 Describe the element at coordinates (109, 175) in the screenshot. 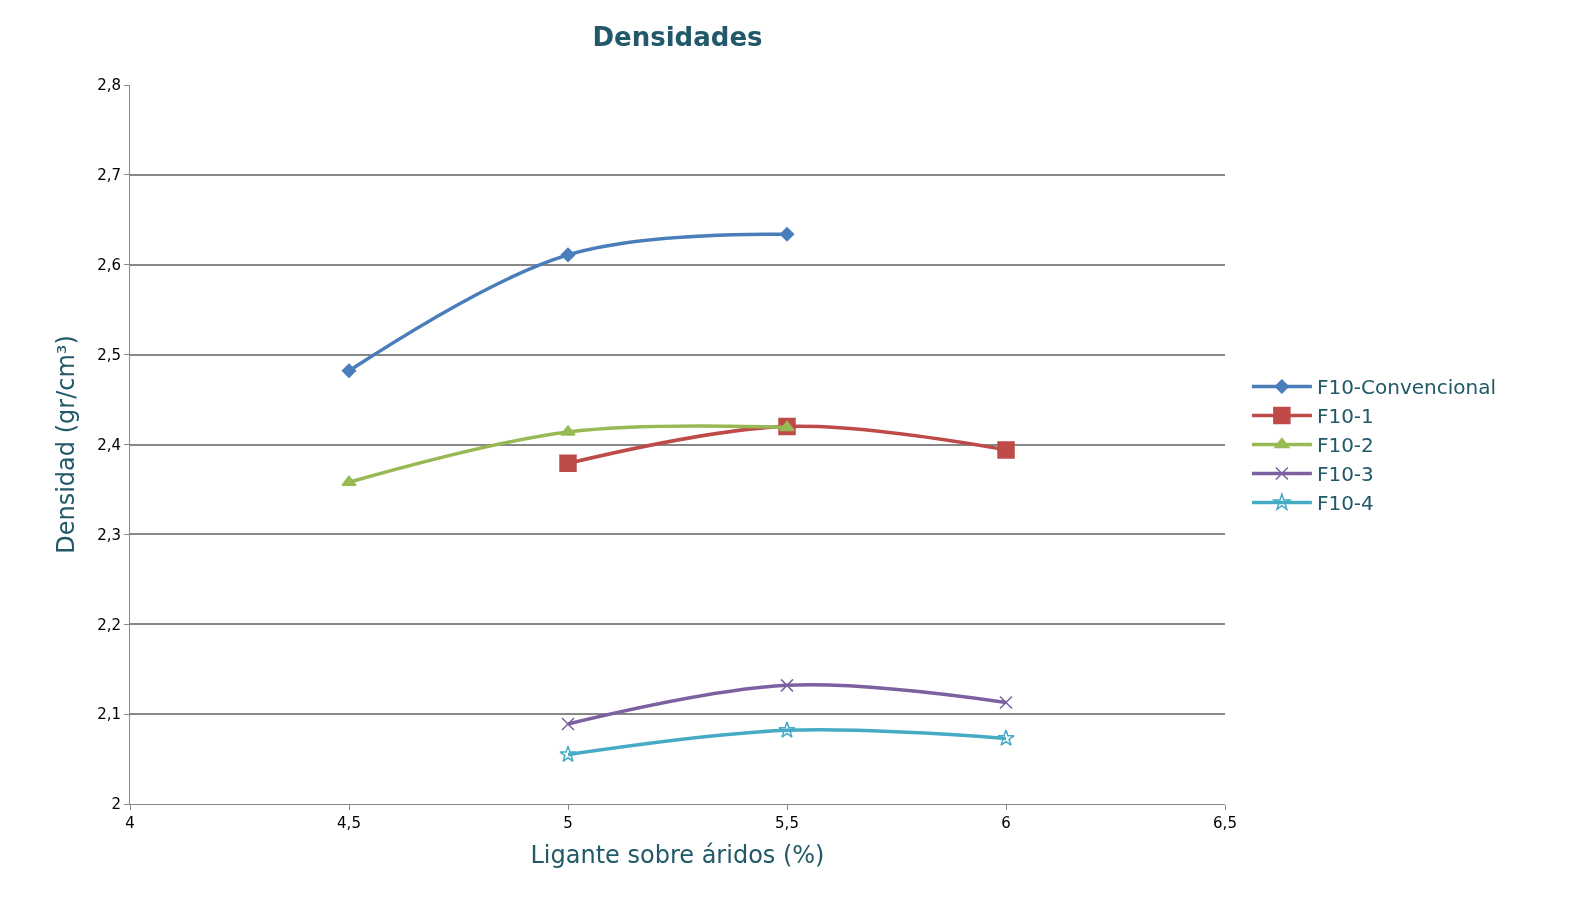

I see `y-tick-label: 2,7` at that location.